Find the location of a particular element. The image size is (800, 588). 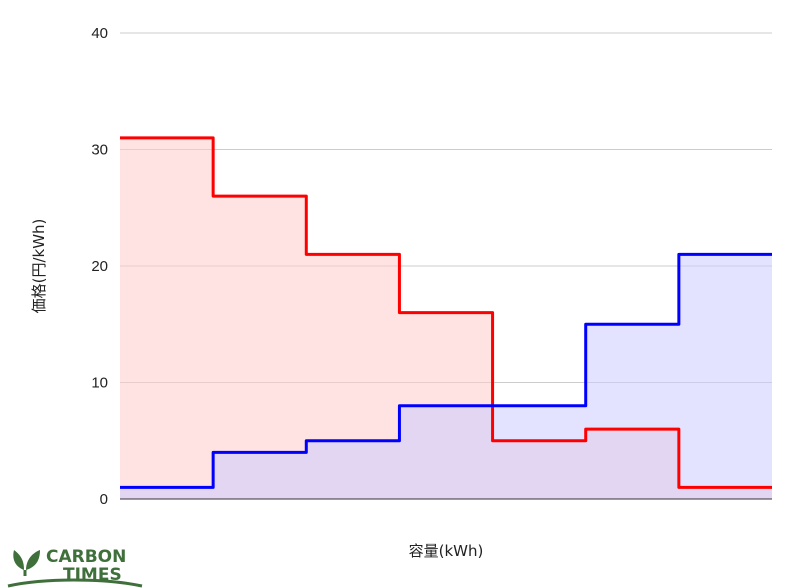

y-axis-title: 価格(円/kWh) is located at coordinates (39, 266).